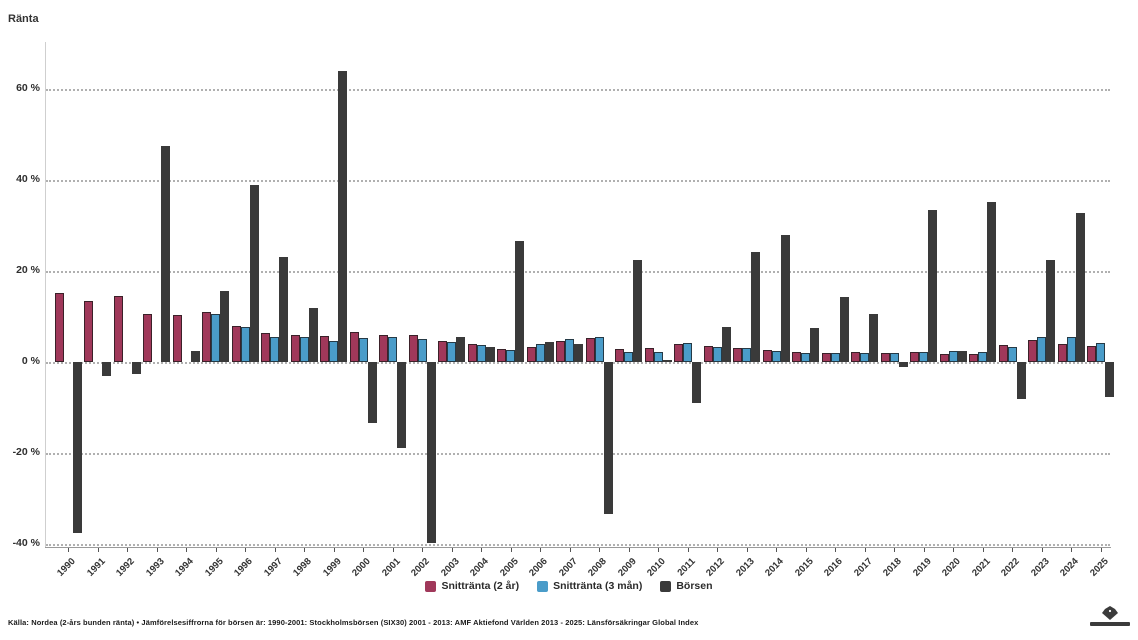  I want to click on bar-snittränta-2-år--2025, so click(1091, 353).